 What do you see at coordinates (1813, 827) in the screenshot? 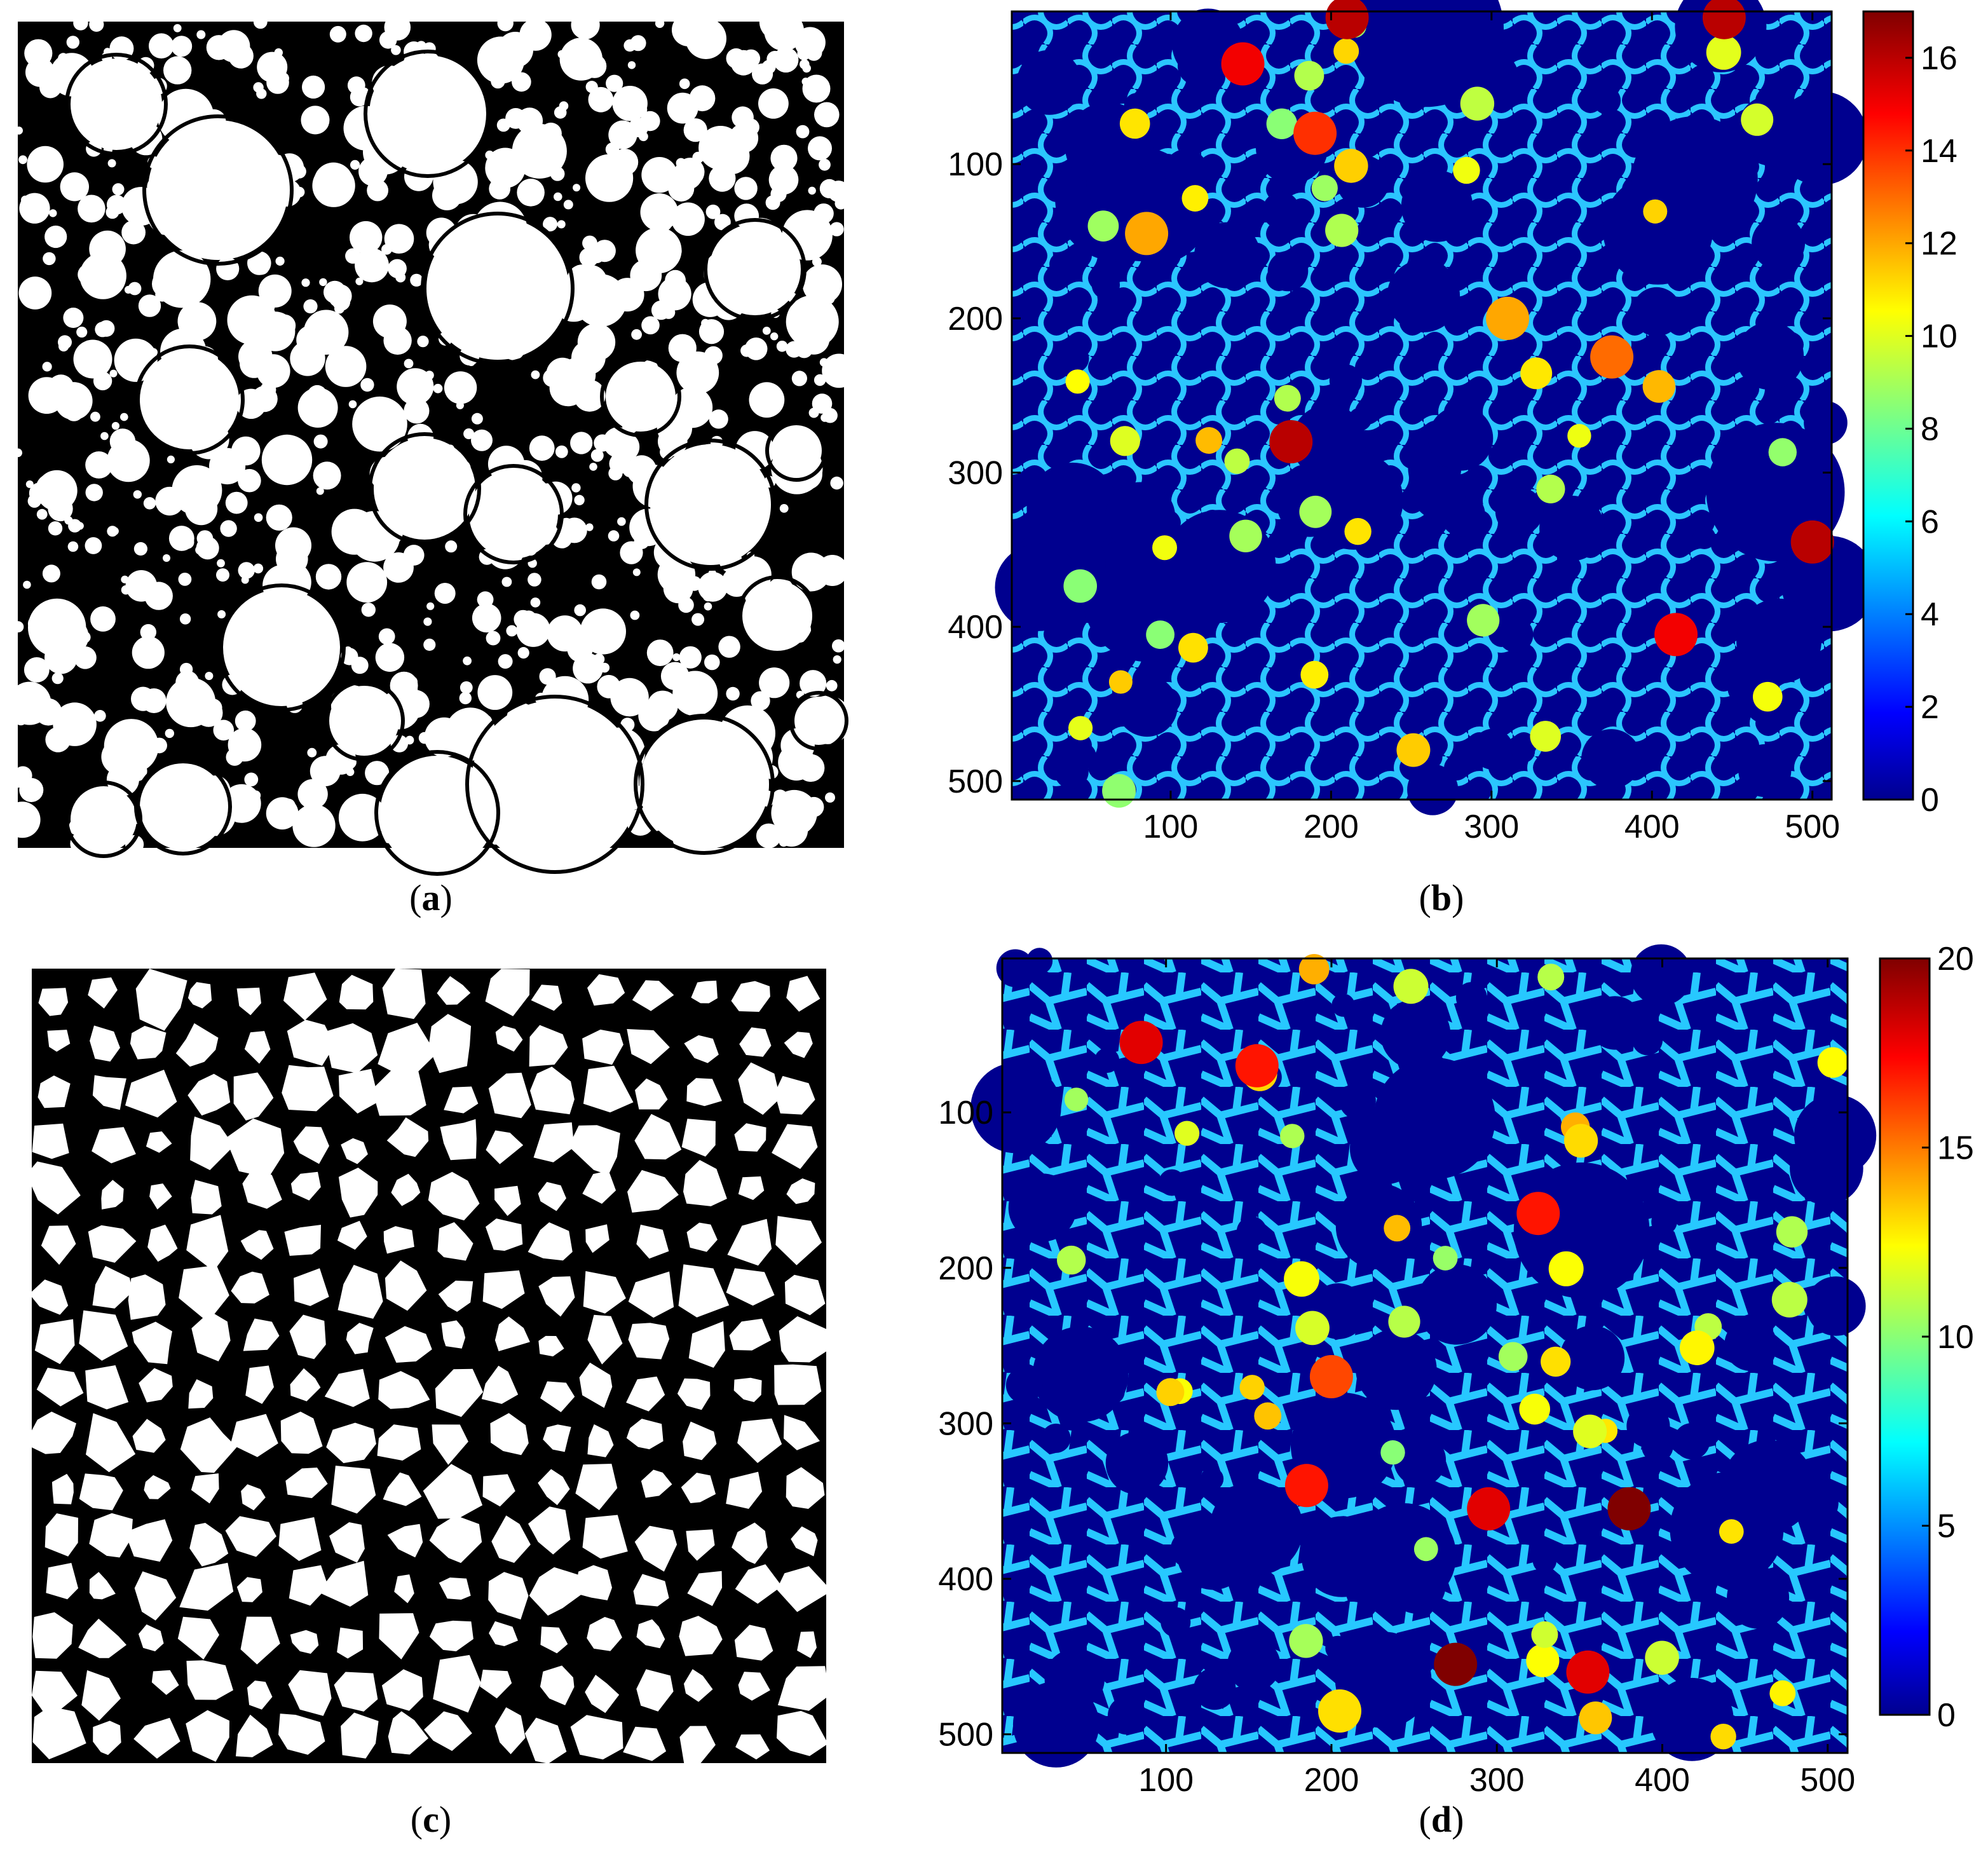
I see `x-tick-label: 500` at bounding box center [1813, 827].